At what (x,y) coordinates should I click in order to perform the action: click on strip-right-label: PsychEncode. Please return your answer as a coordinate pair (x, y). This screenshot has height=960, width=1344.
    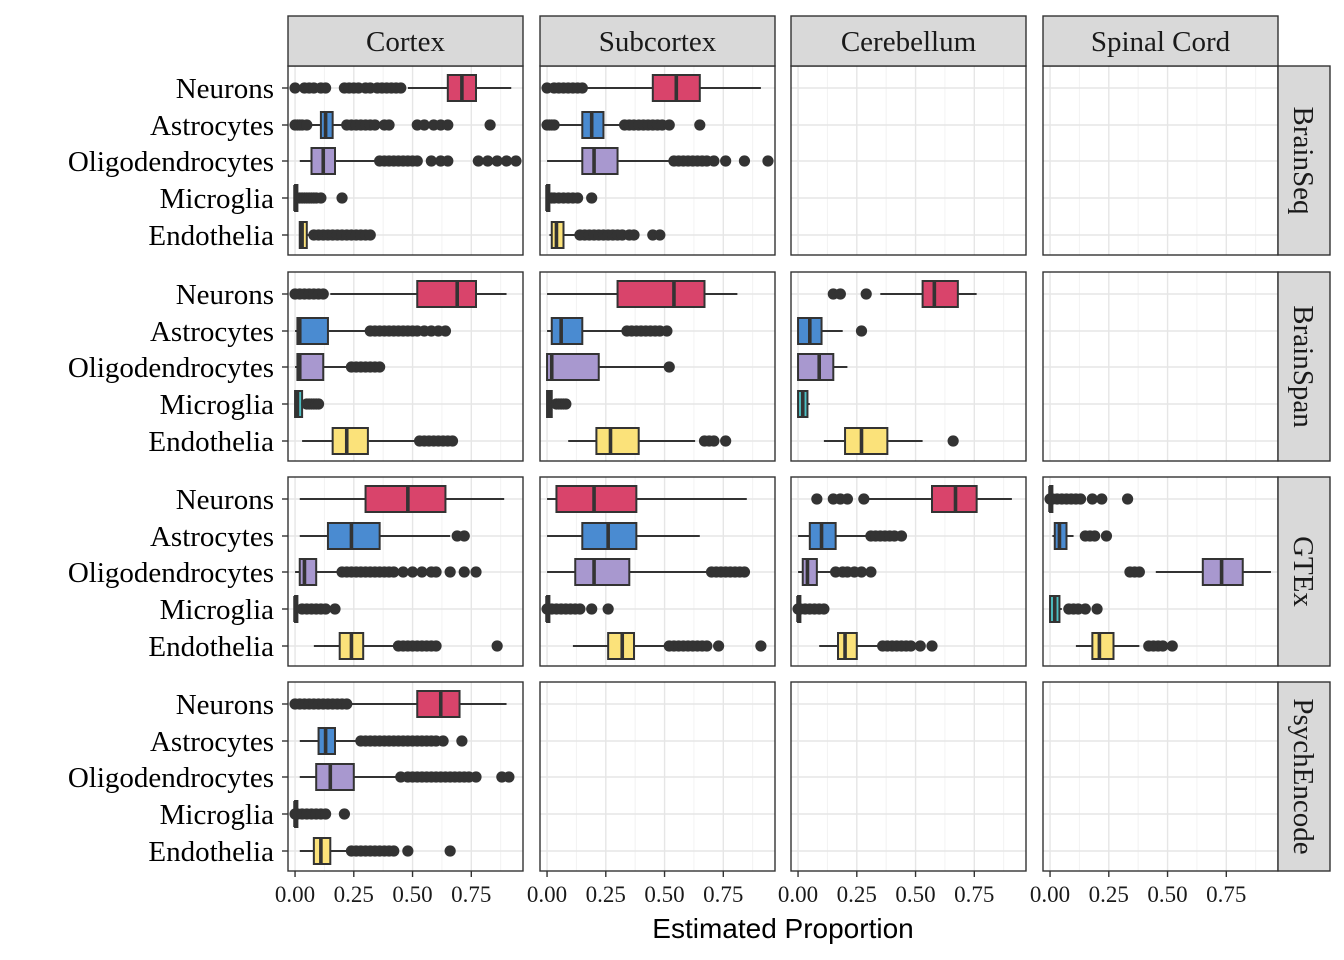
    Looking at the image, I should click on (1303, 776).